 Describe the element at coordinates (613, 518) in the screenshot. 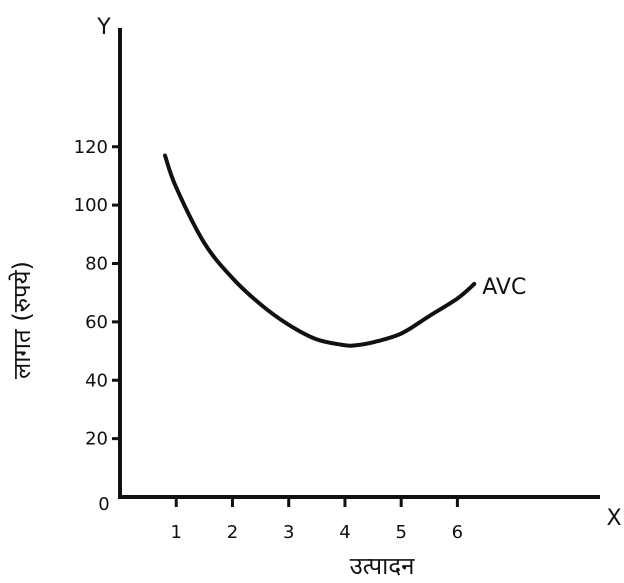

I see `x-axis-letter: X` at that location.